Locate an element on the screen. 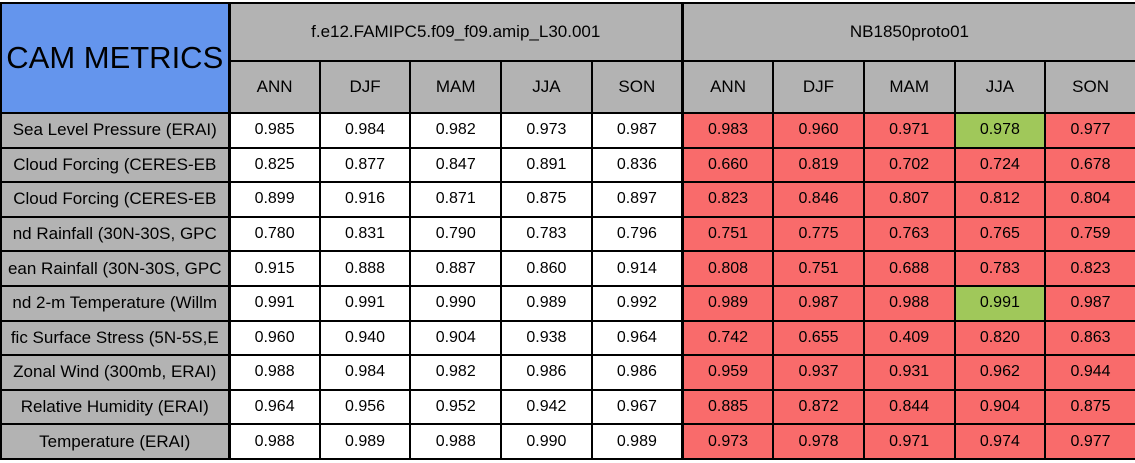 This screenshot has height=463, width=1135. value-model1-son: 0.836 is located at coordinates (637, 165).